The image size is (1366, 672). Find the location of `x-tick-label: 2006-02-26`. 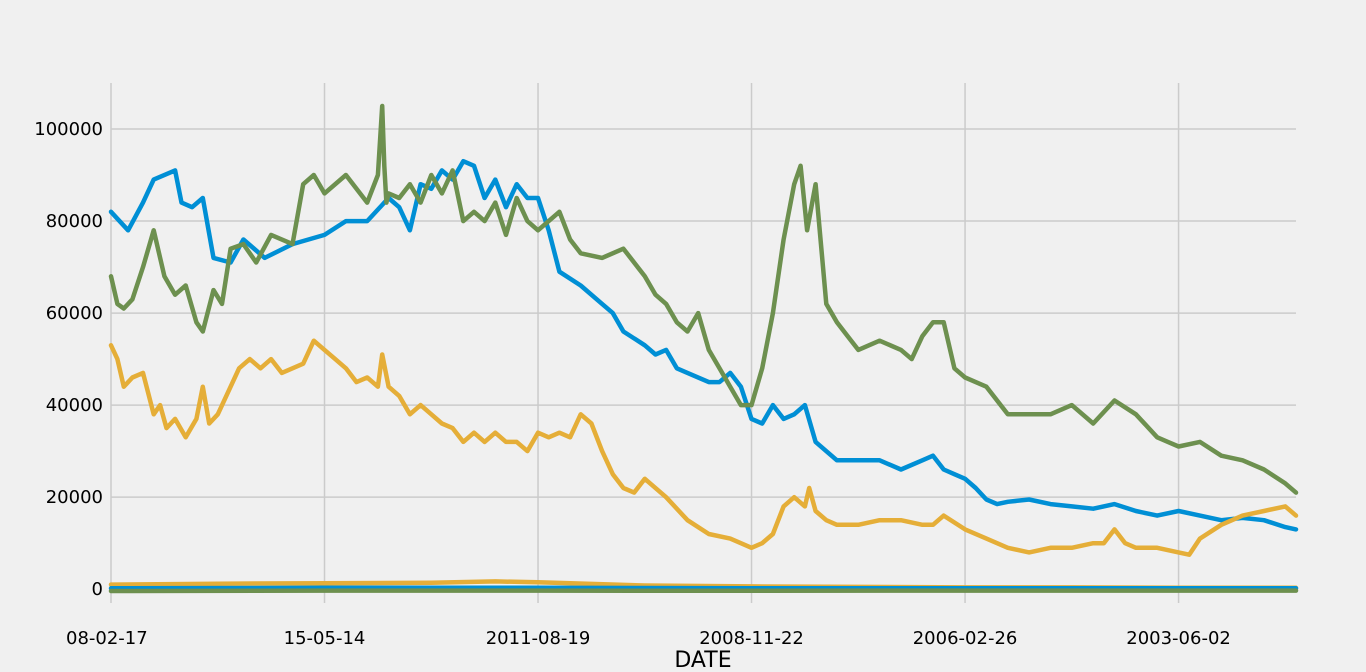

x-tick-label: 2006-02-26 is located at coordinates (965, 638).